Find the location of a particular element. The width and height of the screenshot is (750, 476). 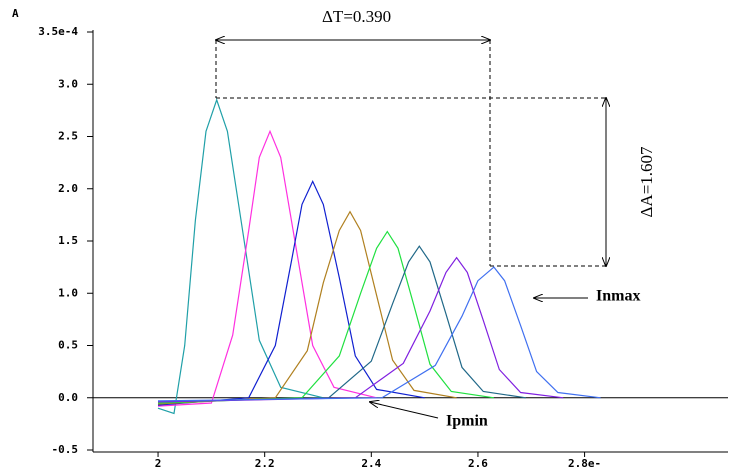

y-tick-label: 2.0 is located at coordinates (68, 188).